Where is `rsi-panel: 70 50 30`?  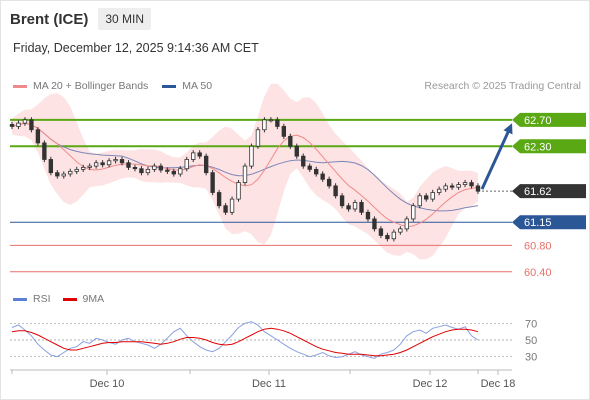
rsi-panel: 70 50 30 is located at coordinates (273, 341).